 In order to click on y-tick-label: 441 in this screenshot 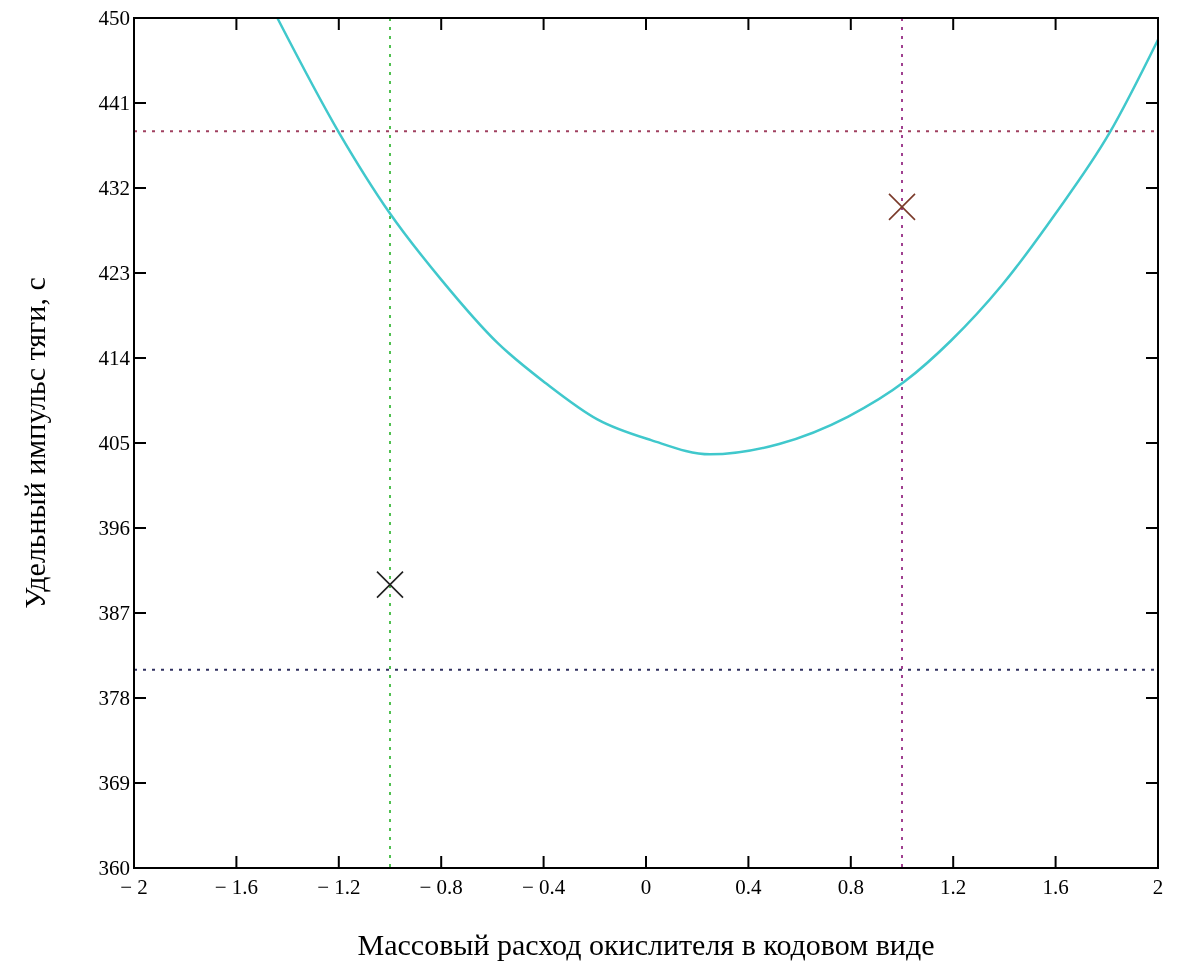, I will do `click(114, 103)`.